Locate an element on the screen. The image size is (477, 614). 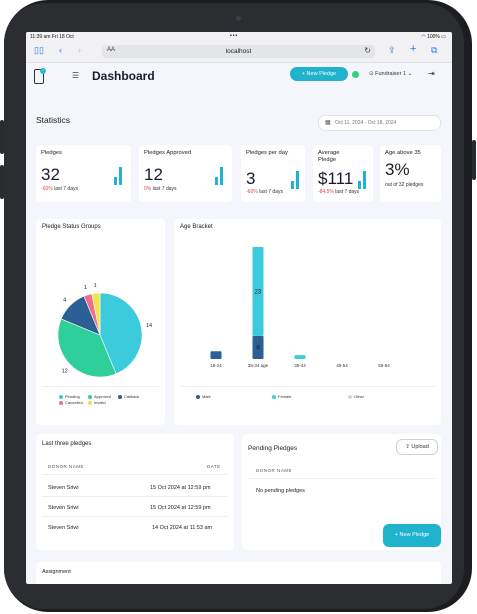
new-pledge-button: + New Pledge is located at coordinates (319, 74).